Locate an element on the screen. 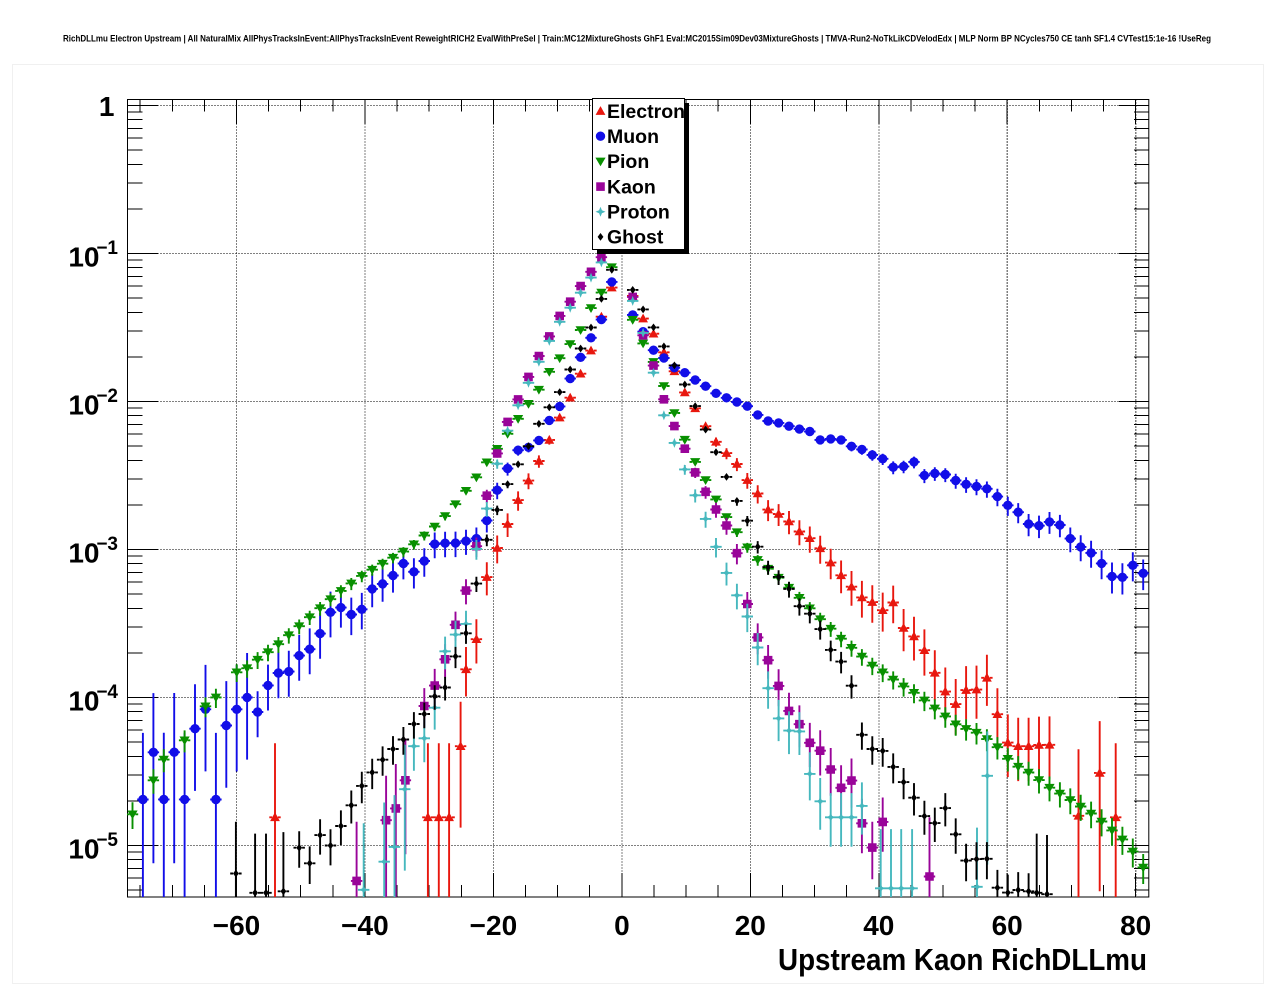 The height and width of the screenshot is (1001, 1276). svg-text: −4 is located at coordinates (107, 692).